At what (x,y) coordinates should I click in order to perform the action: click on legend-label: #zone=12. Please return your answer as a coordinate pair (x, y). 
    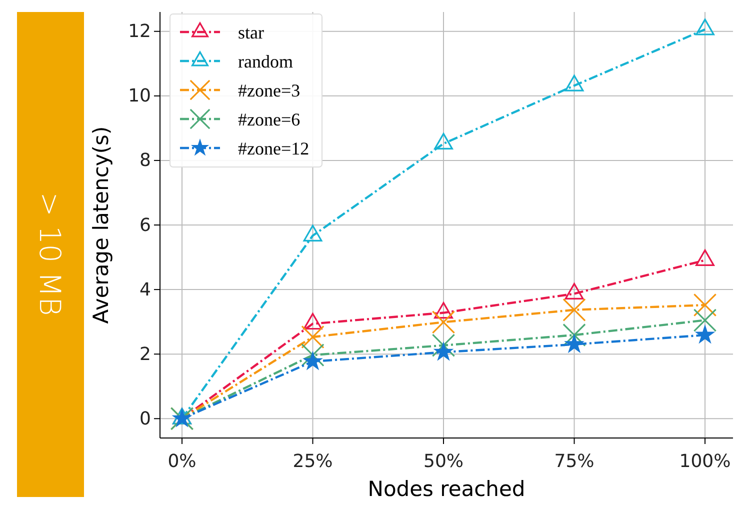
    Looking at the image, I should click on (274, 148).